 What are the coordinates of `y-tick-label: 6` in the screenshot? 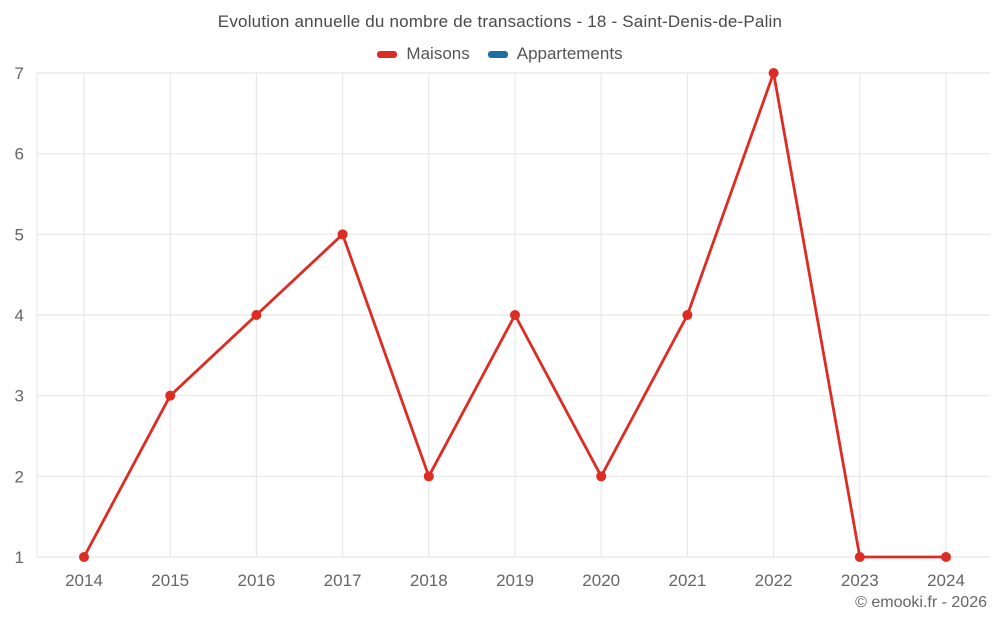 It's located at (19, 154).